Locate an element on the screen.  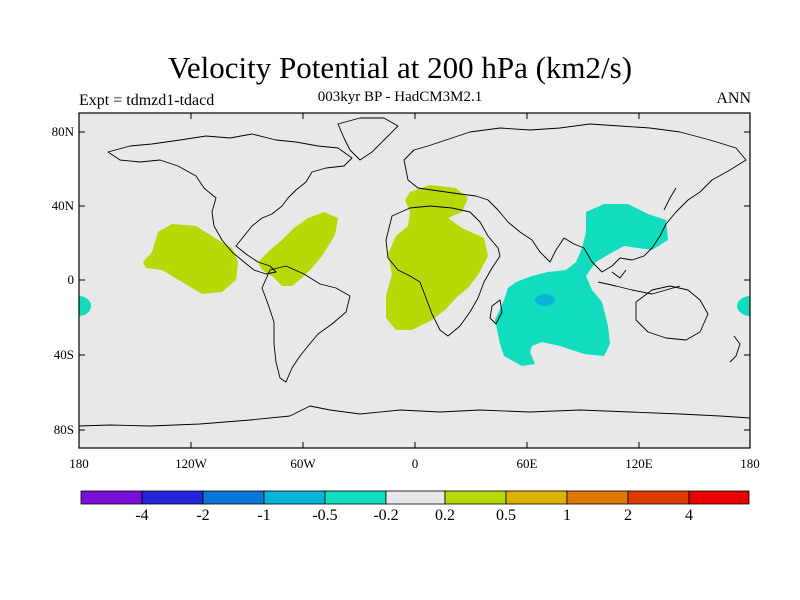
y-tick-label-0: 0 is located at coordinates (71, 279).